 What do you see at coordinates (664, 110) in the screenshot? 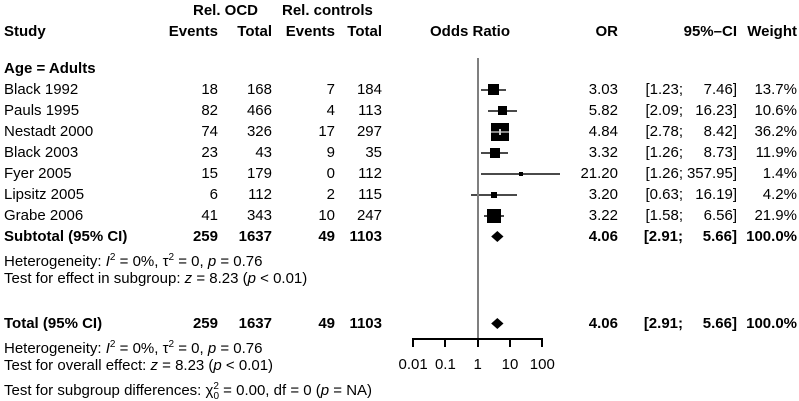
I see `ci-low-value: [2.09;` at bounding box center [664, 110].